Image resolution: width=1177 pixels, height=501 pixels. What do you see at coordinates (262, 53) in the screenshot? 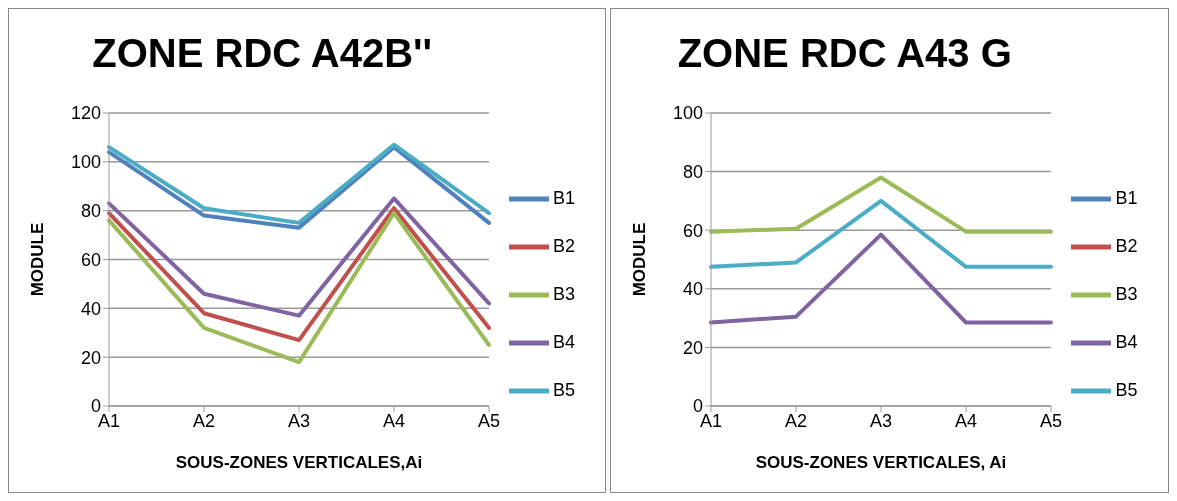
I see `chart-title: ZONE RDC A42B''` at bounding box center [262, 53].